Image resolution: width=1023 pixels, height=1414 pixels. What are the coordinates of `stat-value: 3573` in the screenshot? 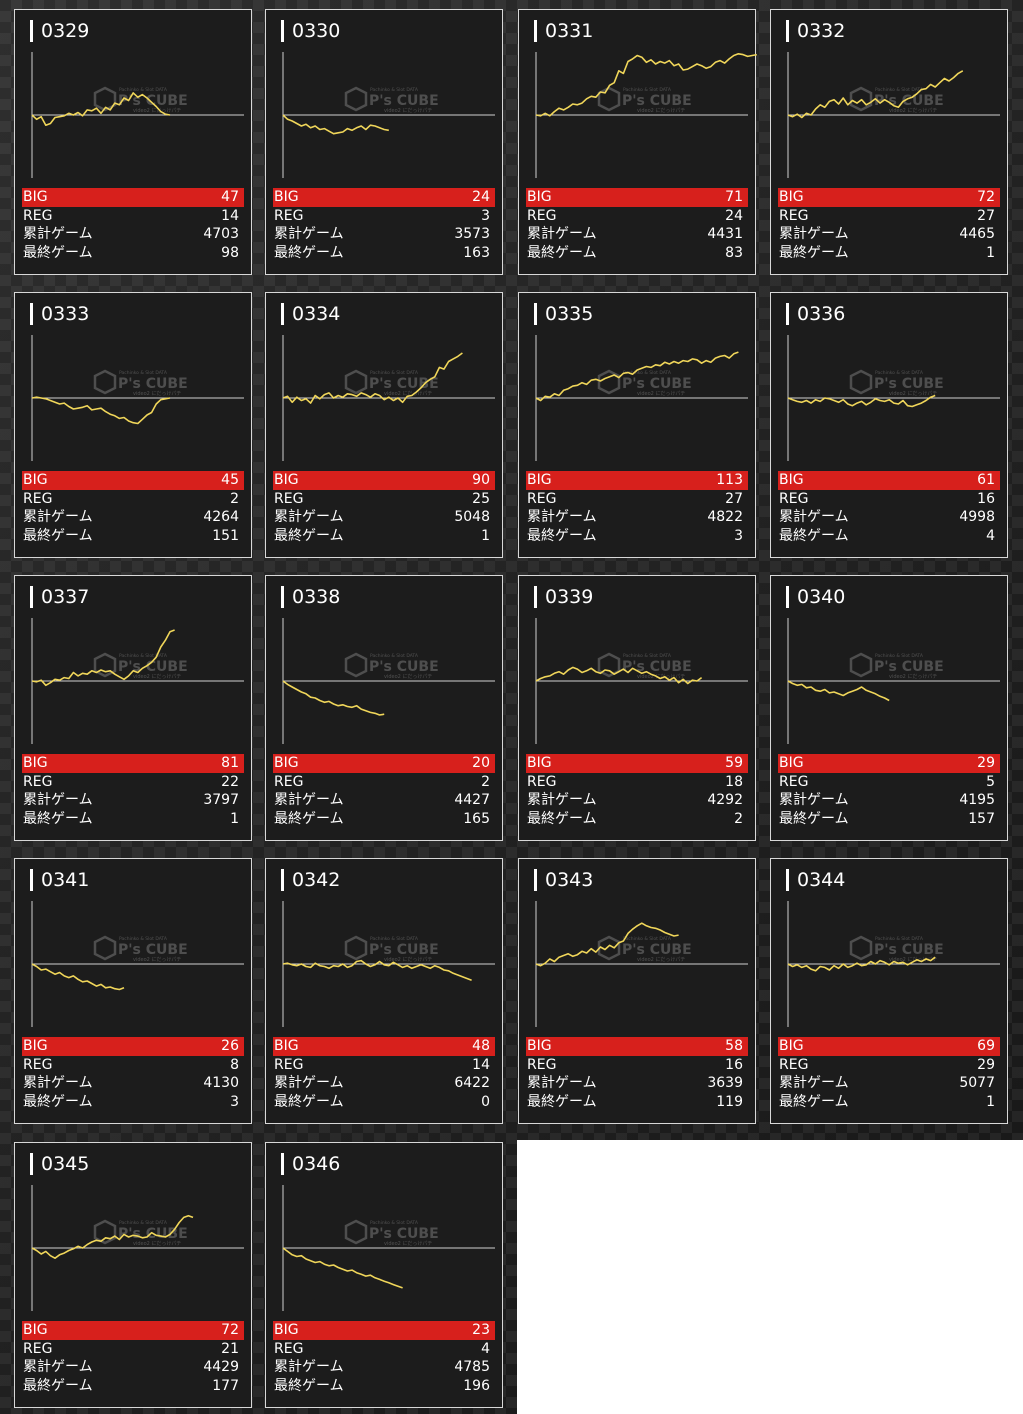 It's located at (472, 234).